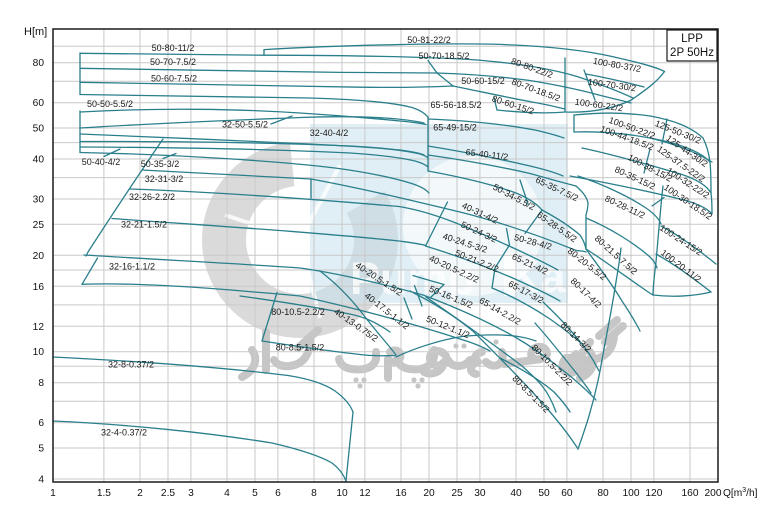  What do you see at coordinates (329, 133) in the screenshot?
I see `svg-text: 32-40-4/2` at bounding box center [329, 133].